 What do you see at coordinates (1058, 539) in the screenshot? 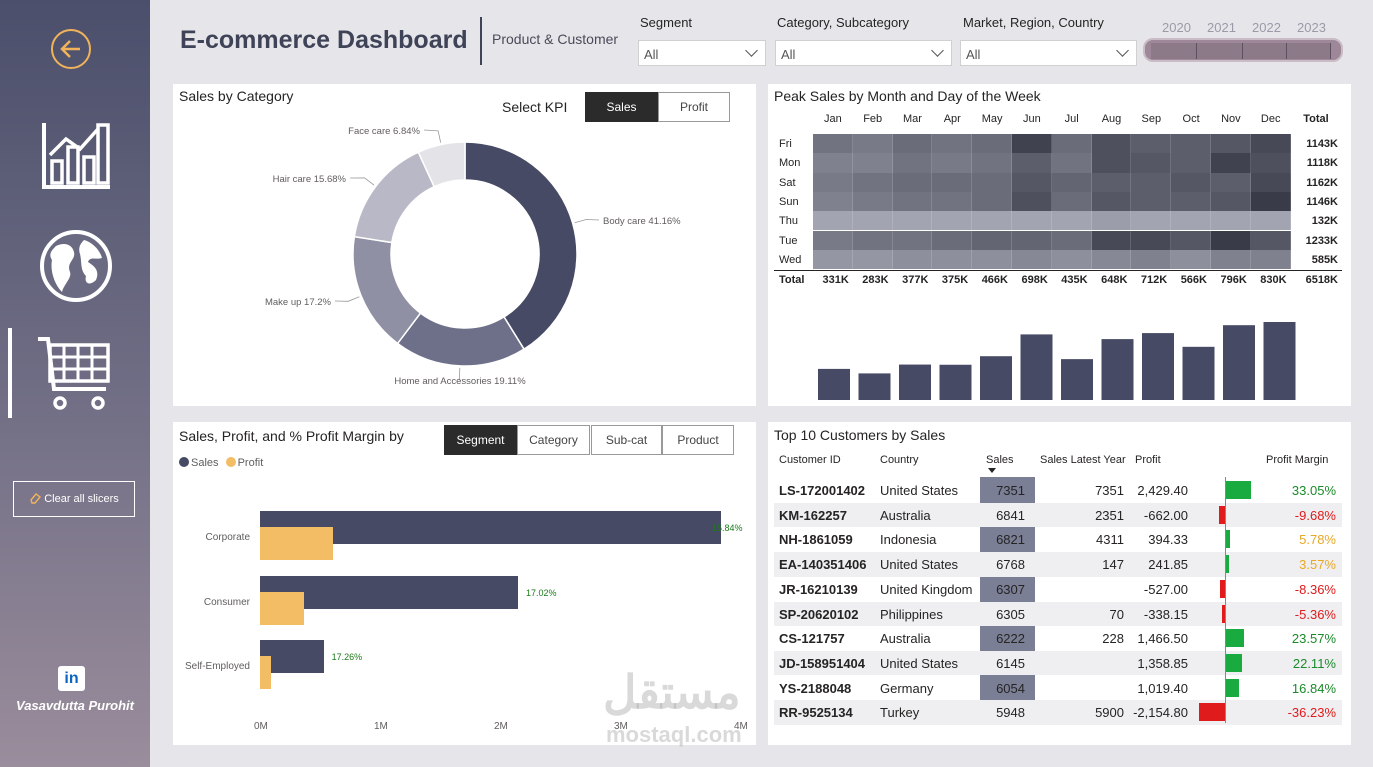
I see `table-row: NH-1861059 Indonesia 4311 394.33 5.78%` at bounding box center [1058, 539].